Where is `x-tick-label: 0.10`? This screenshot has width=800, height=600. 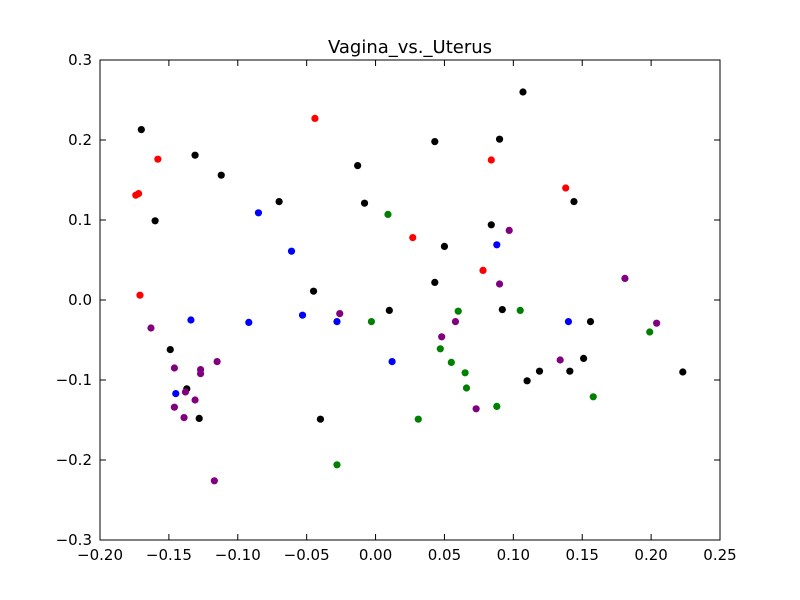
x-tick-label: 0.10 is located at coordinates (513, 555).